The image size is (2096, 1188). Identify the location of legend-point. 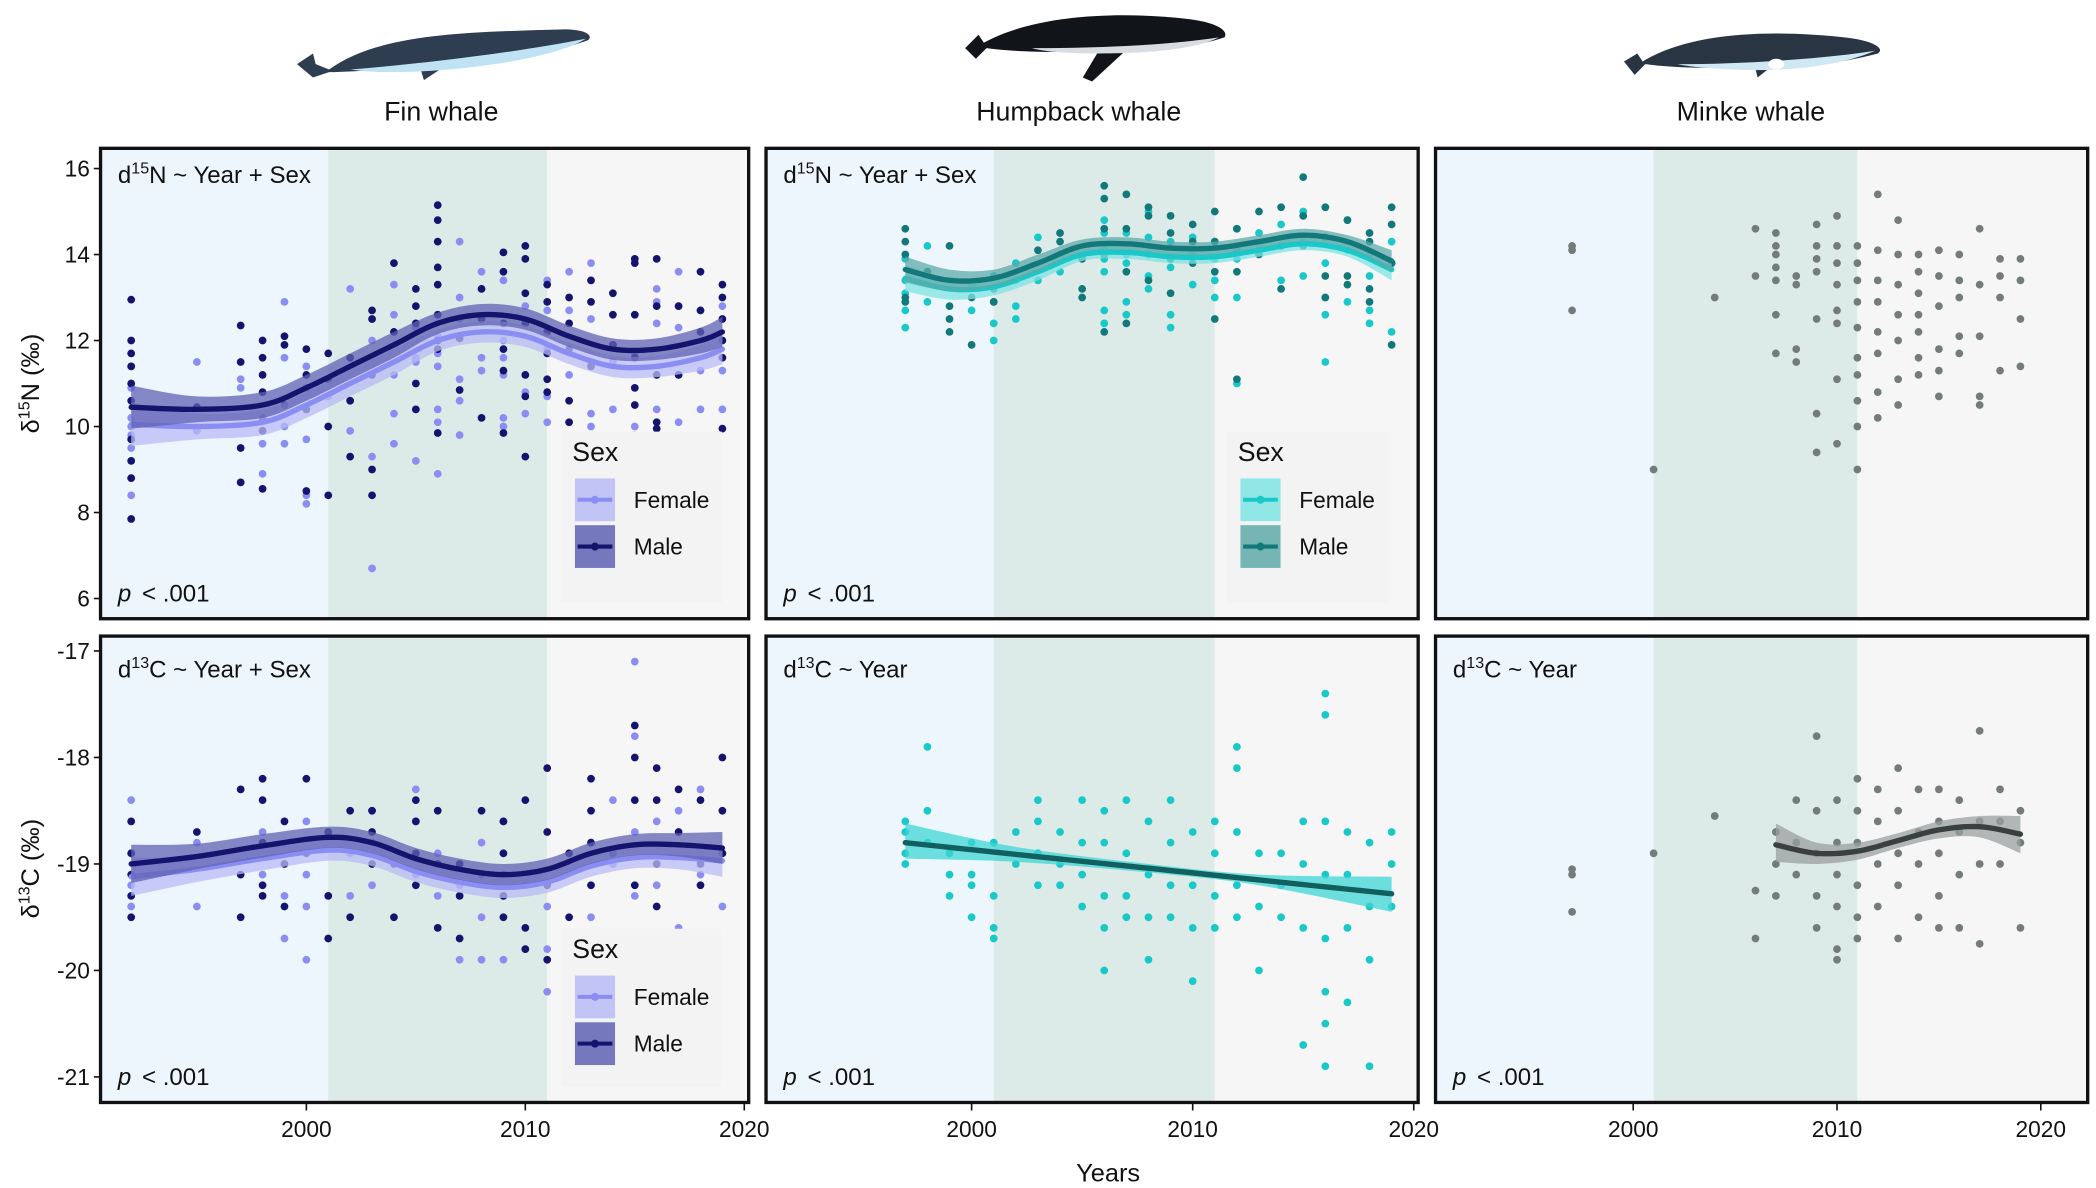
(594, 546).